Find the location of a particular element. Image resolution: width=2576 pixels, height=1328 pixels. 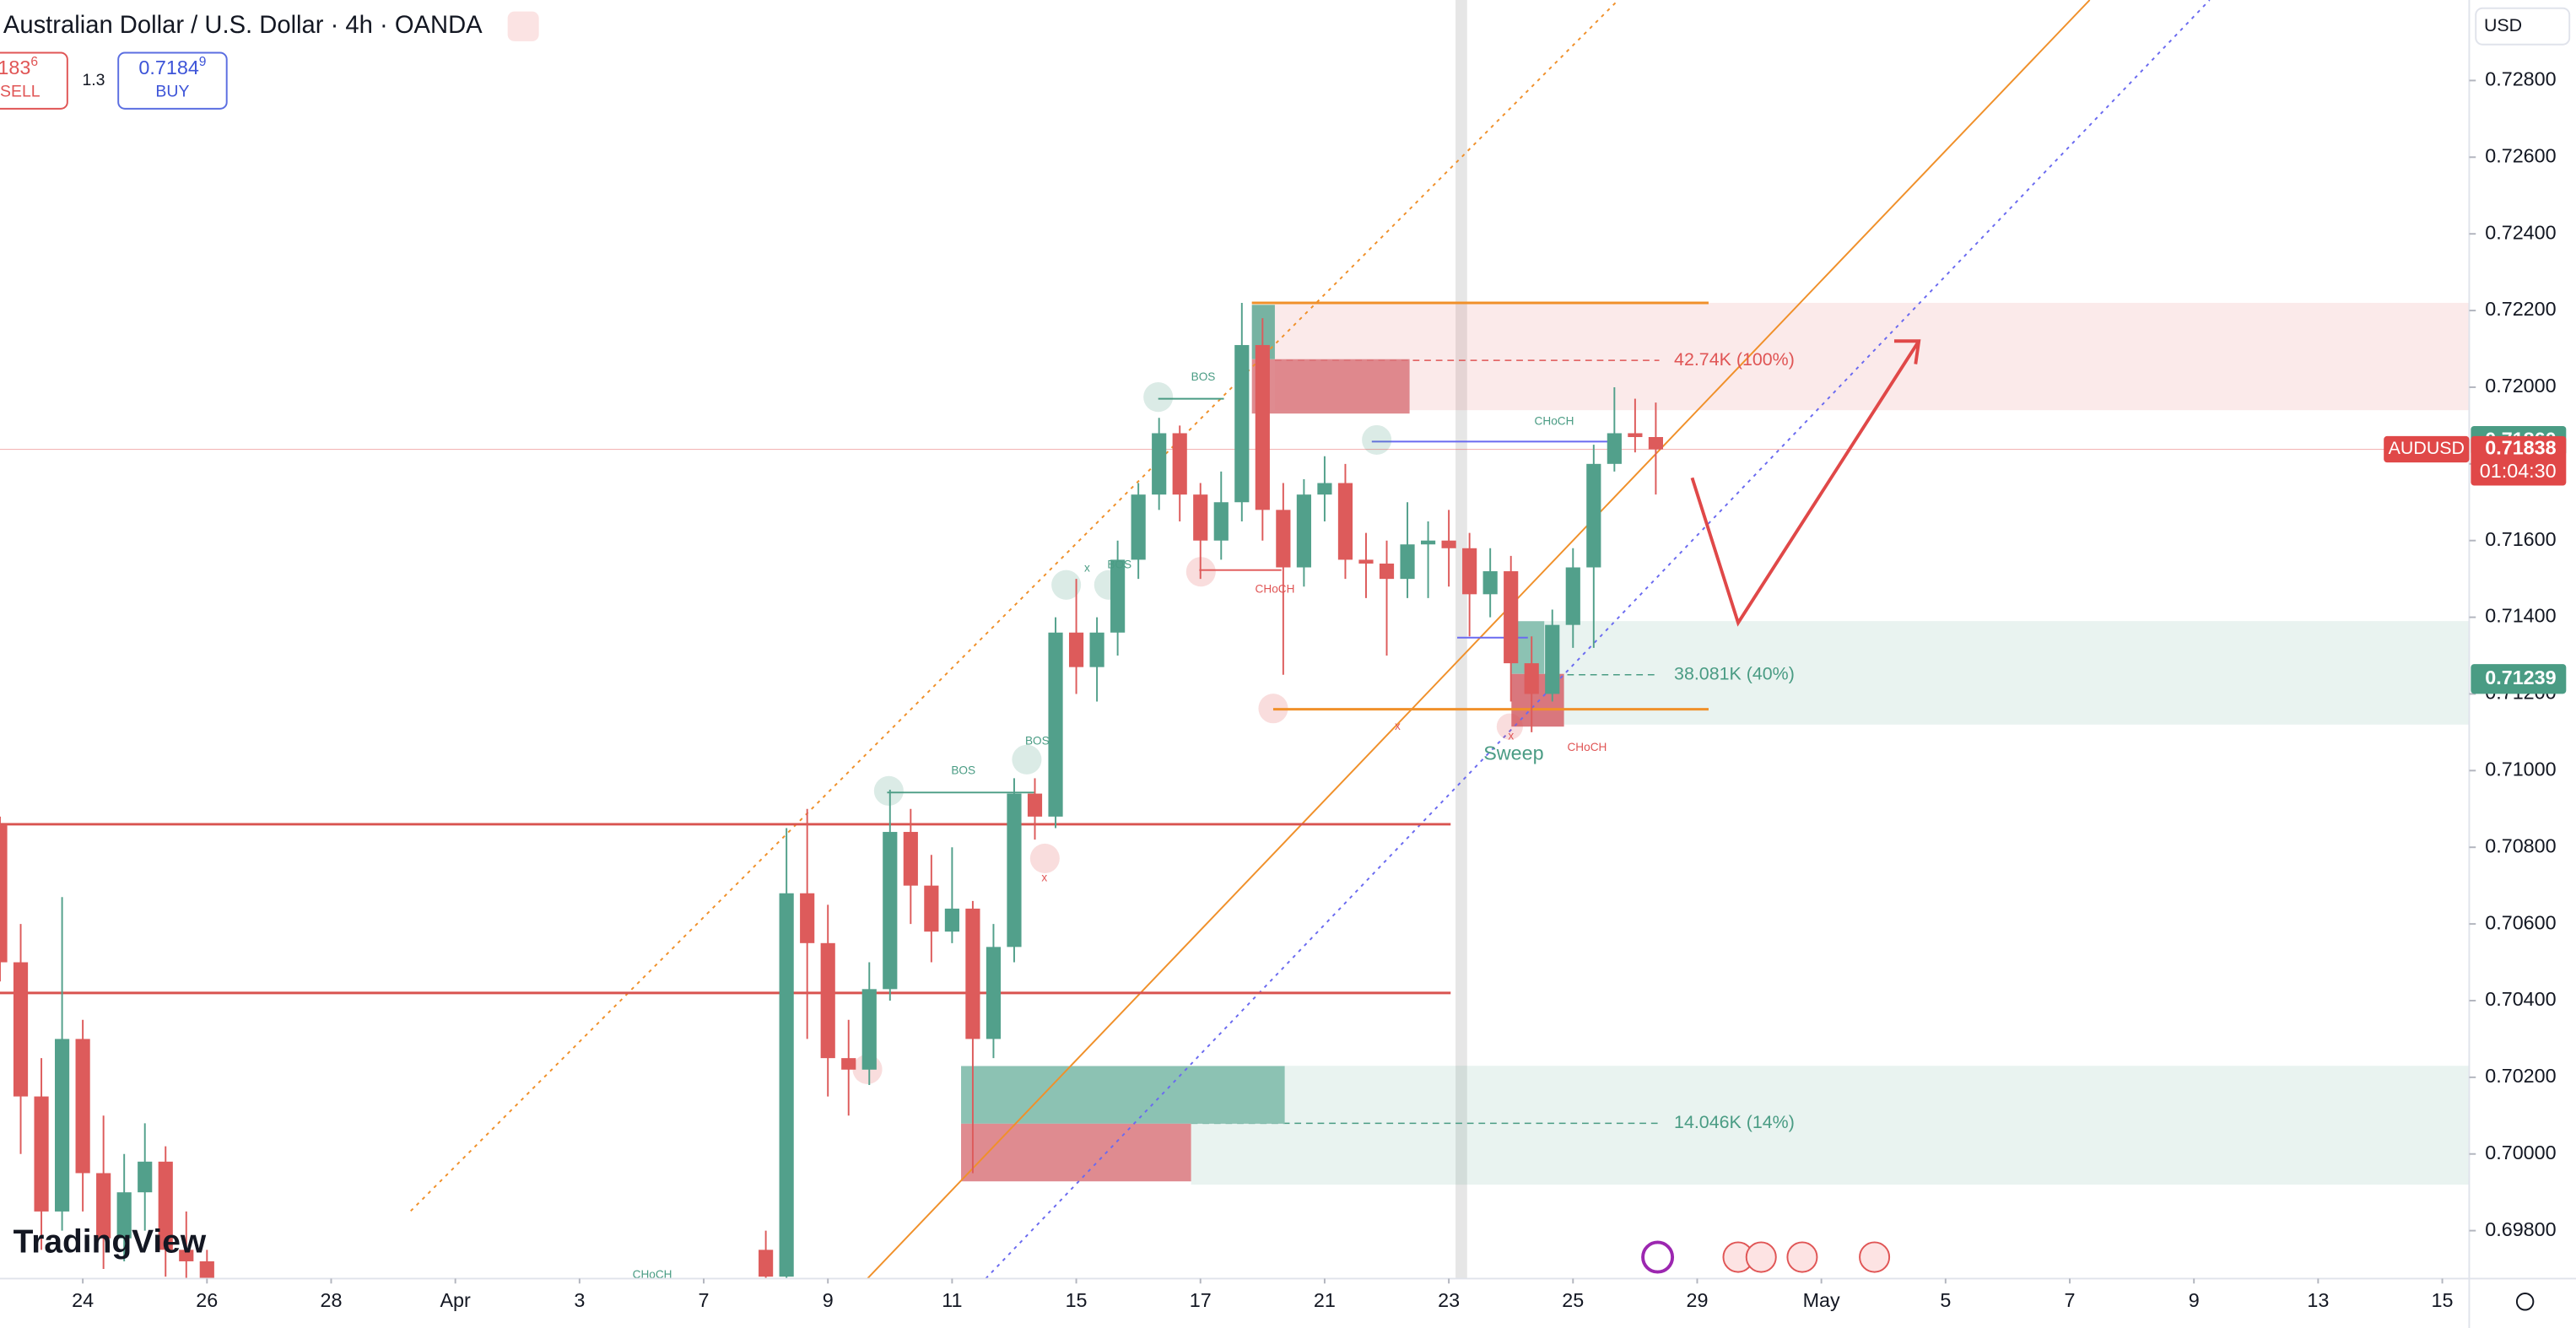

sell-label: SELL is located at coordinates (20, 91).